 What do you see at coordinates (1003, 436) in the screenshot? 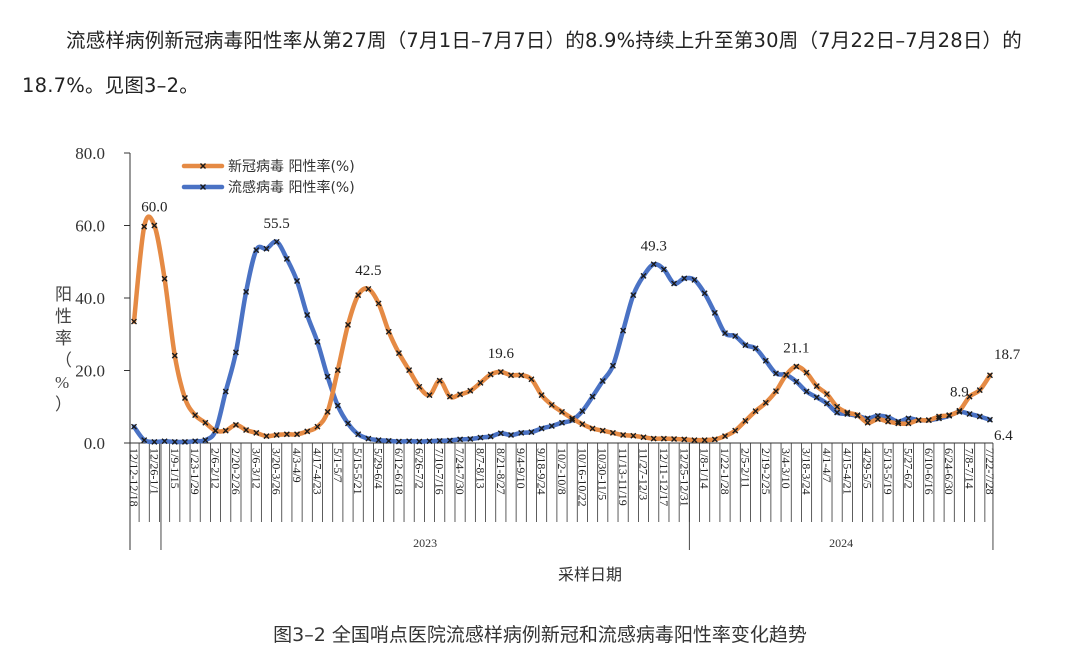
I see `data-label: 6.4` at bounding box center [1003, 436].